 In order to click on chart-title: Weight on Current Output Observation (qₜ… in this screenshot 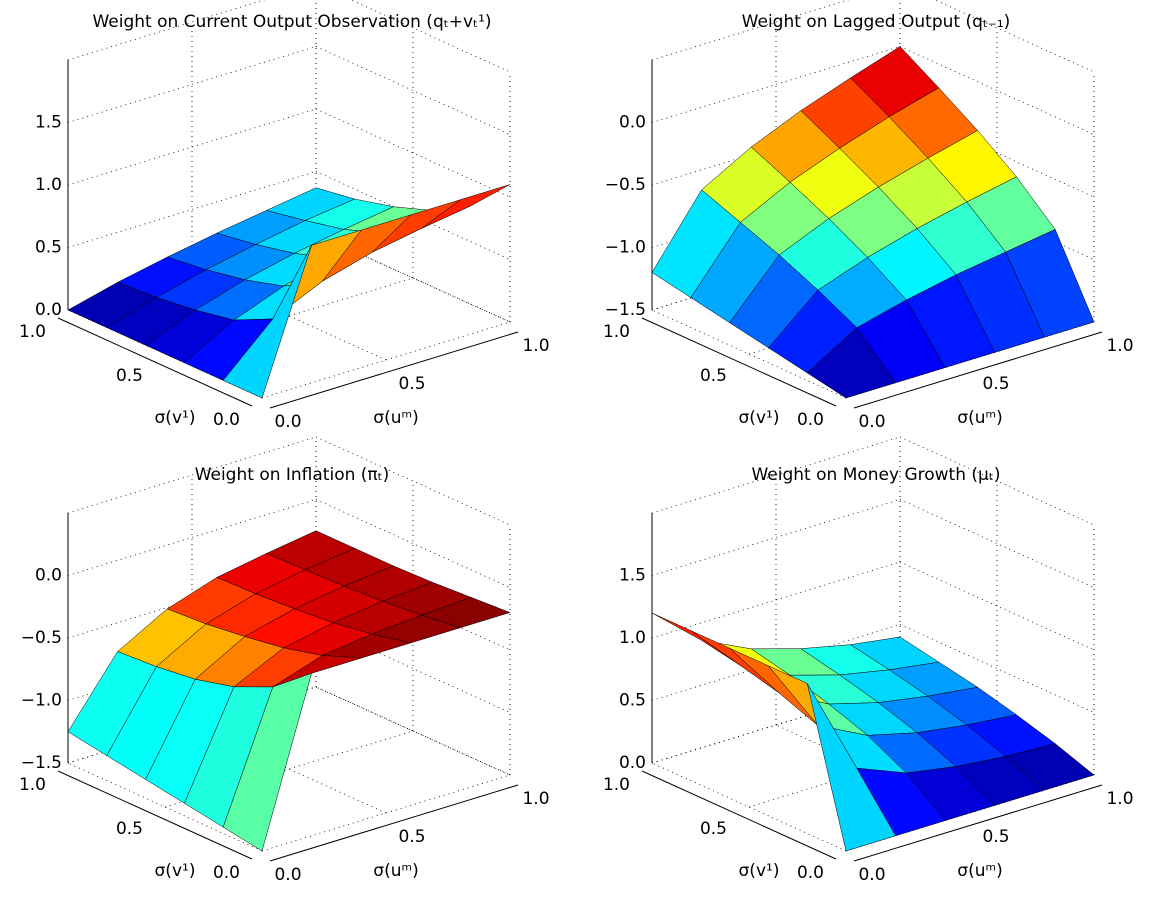, I will do `click(291, 22)`.